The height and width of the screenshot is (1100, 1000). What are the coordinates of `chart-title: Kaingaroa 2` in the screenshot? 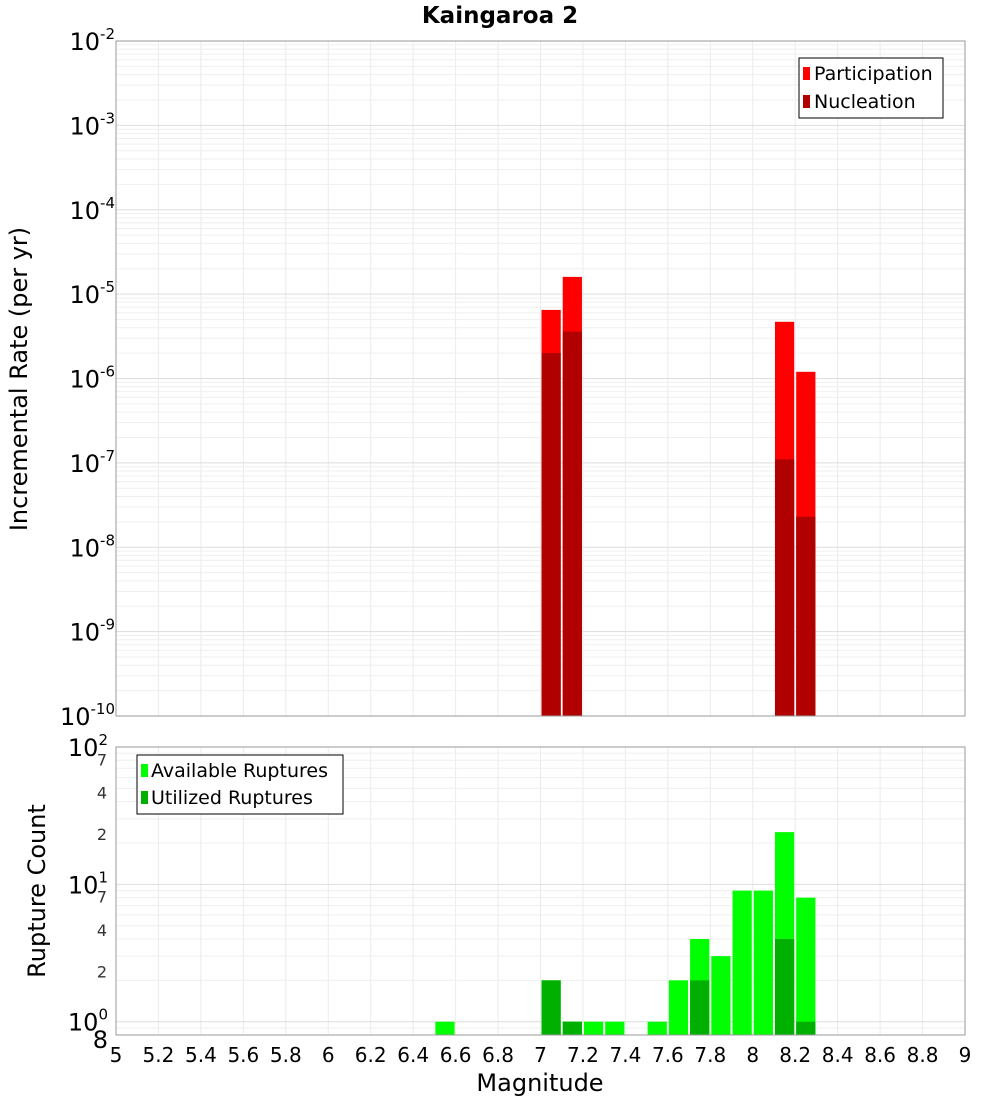 It's located at (500, 16).